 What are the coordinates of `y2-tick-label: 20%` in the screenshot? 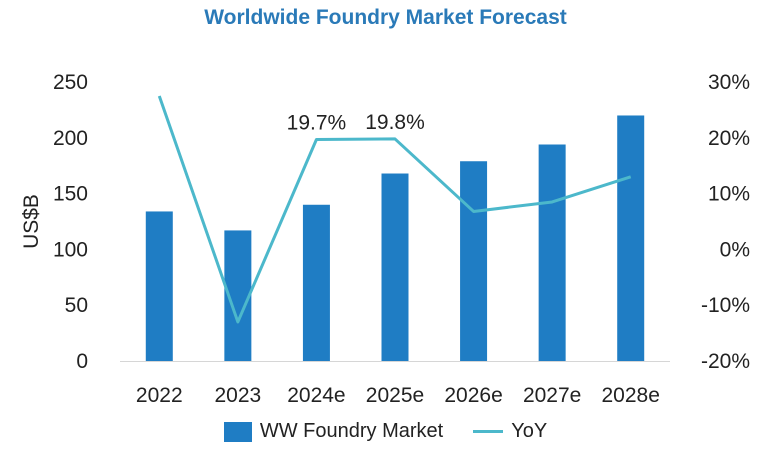 It's located at (729, 138).